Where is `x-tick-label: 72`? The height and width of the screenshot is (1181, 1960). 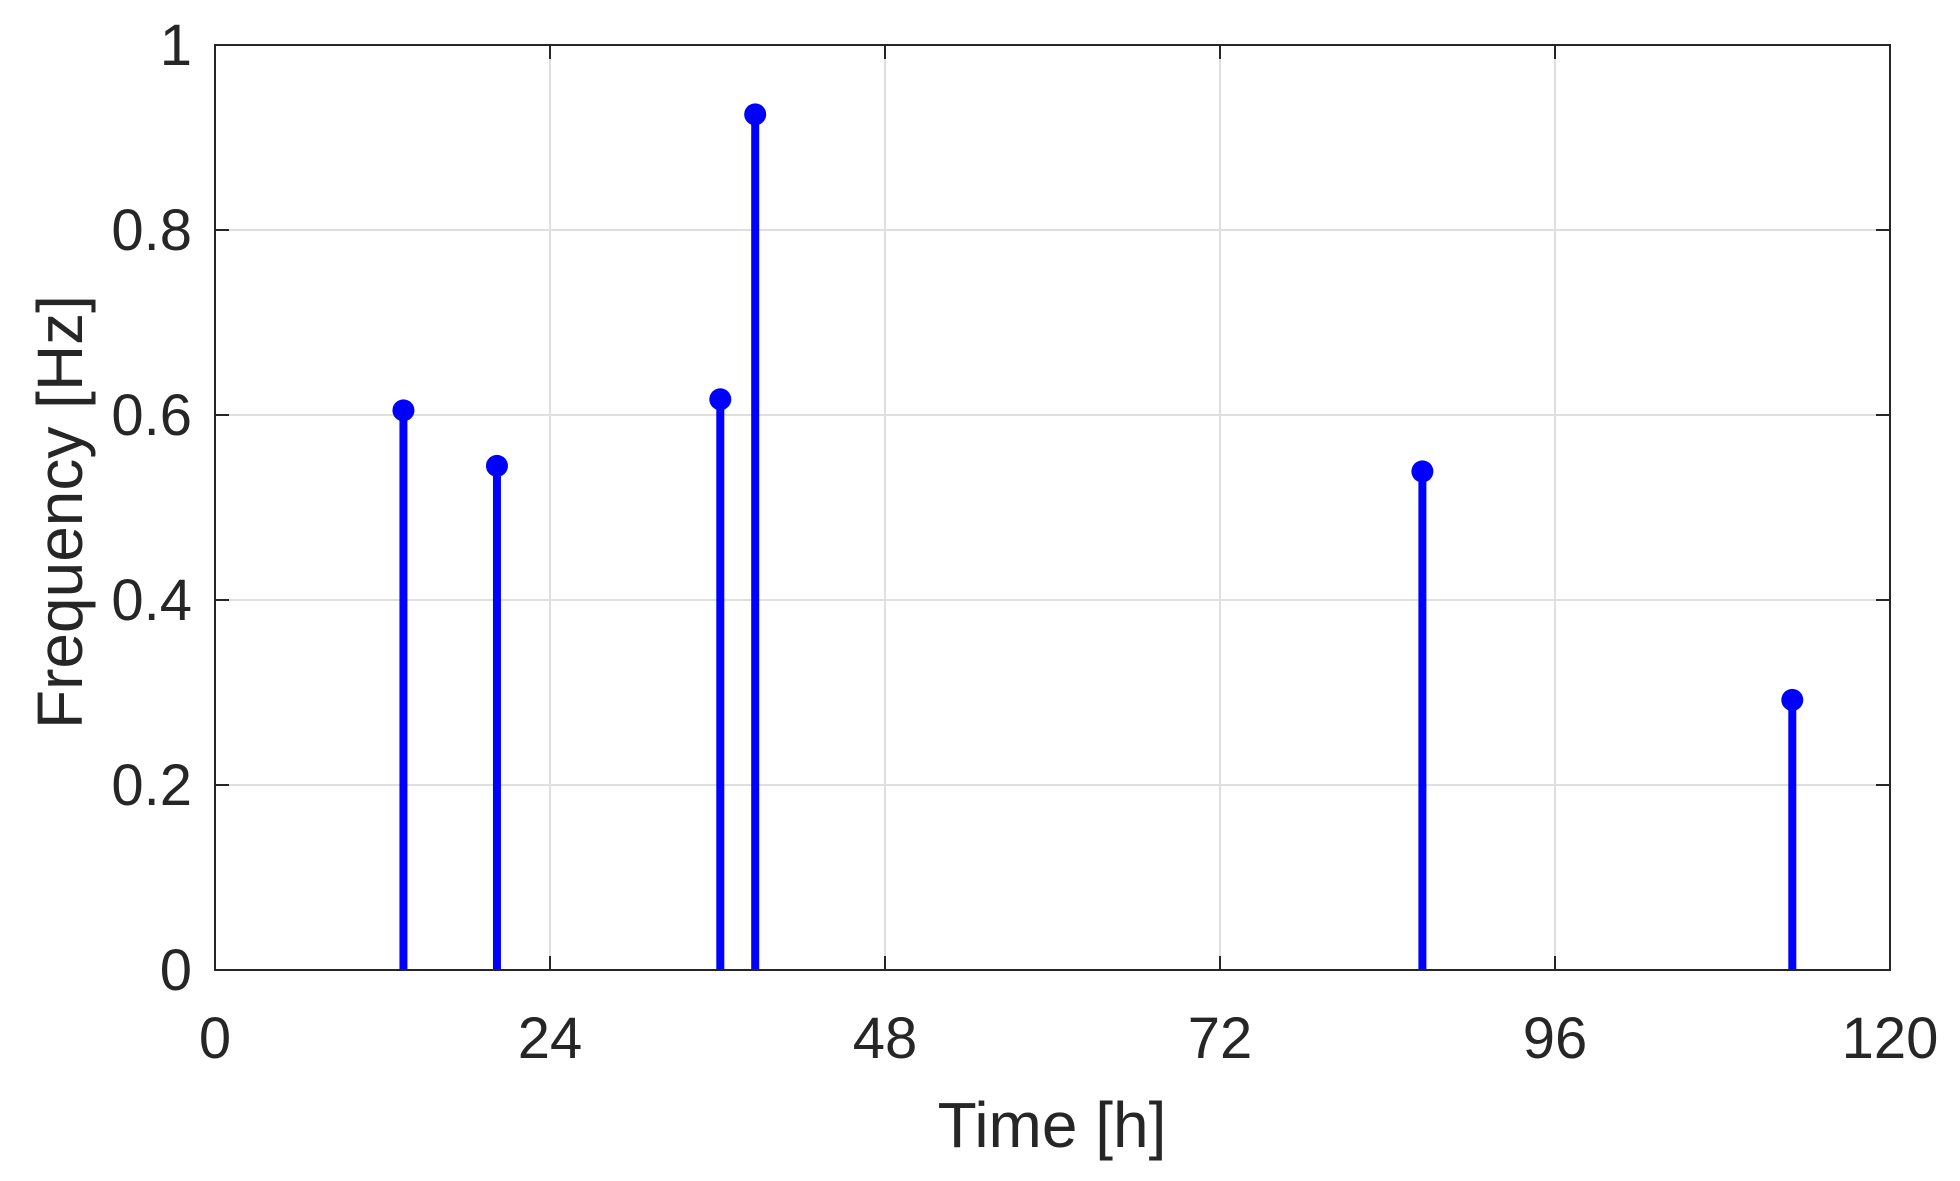
x-tick-label: 72 is located at coordinates (1220, 1038).